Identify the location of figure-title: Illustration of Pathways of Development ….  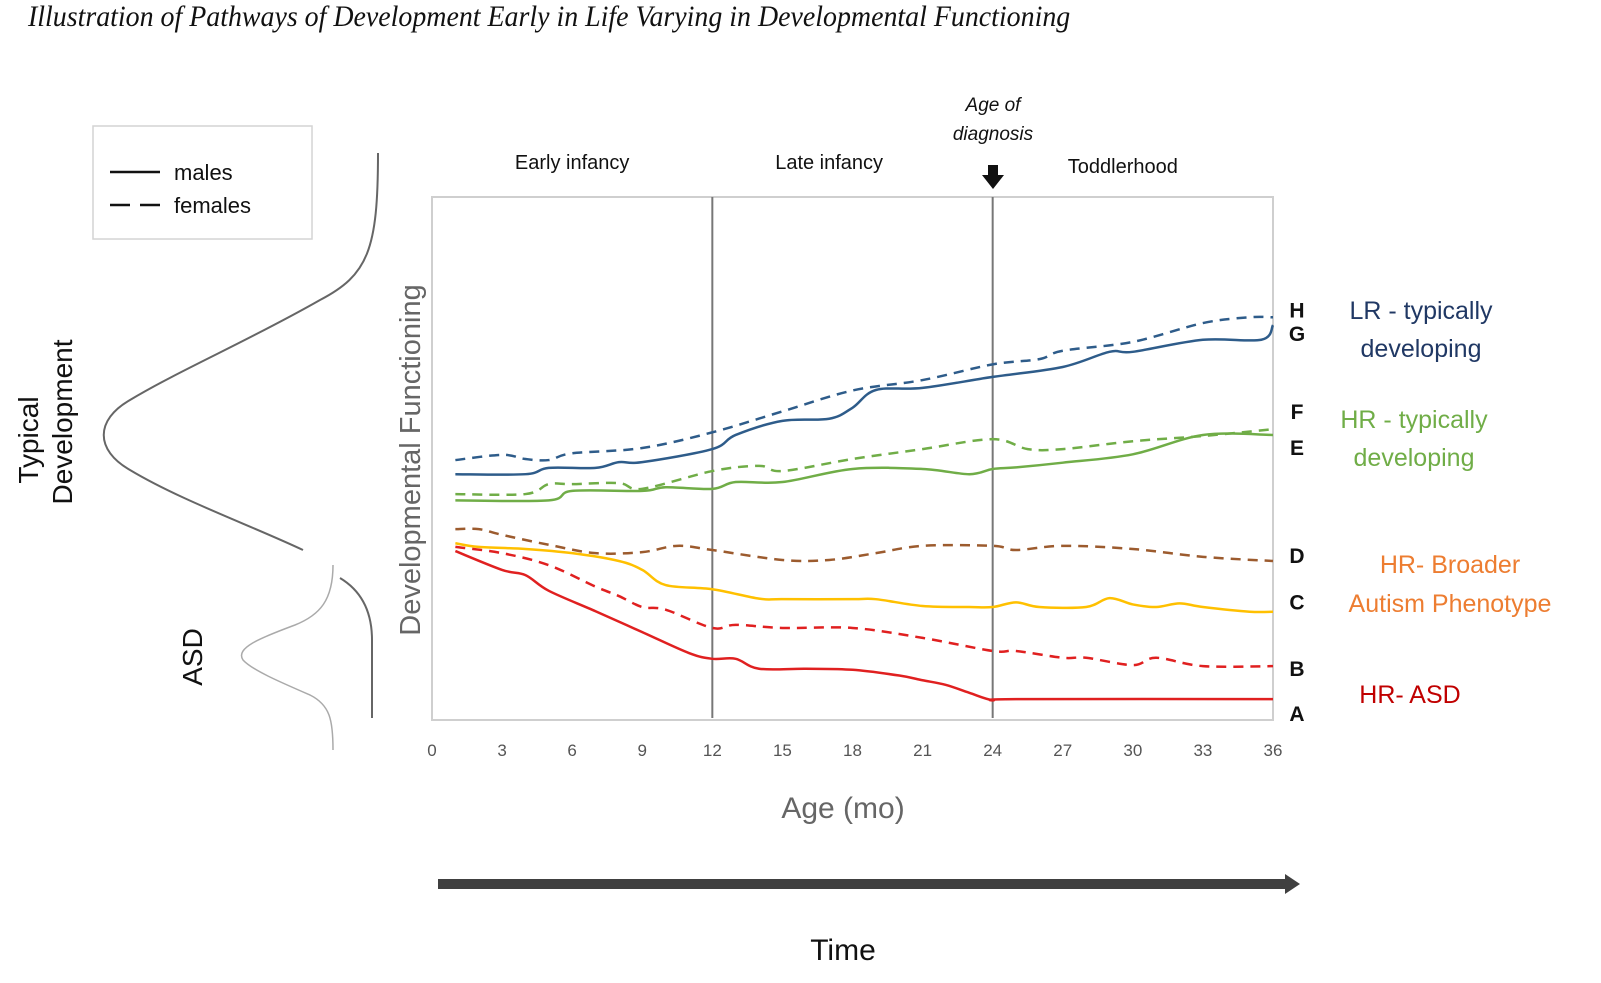
(549, 16).